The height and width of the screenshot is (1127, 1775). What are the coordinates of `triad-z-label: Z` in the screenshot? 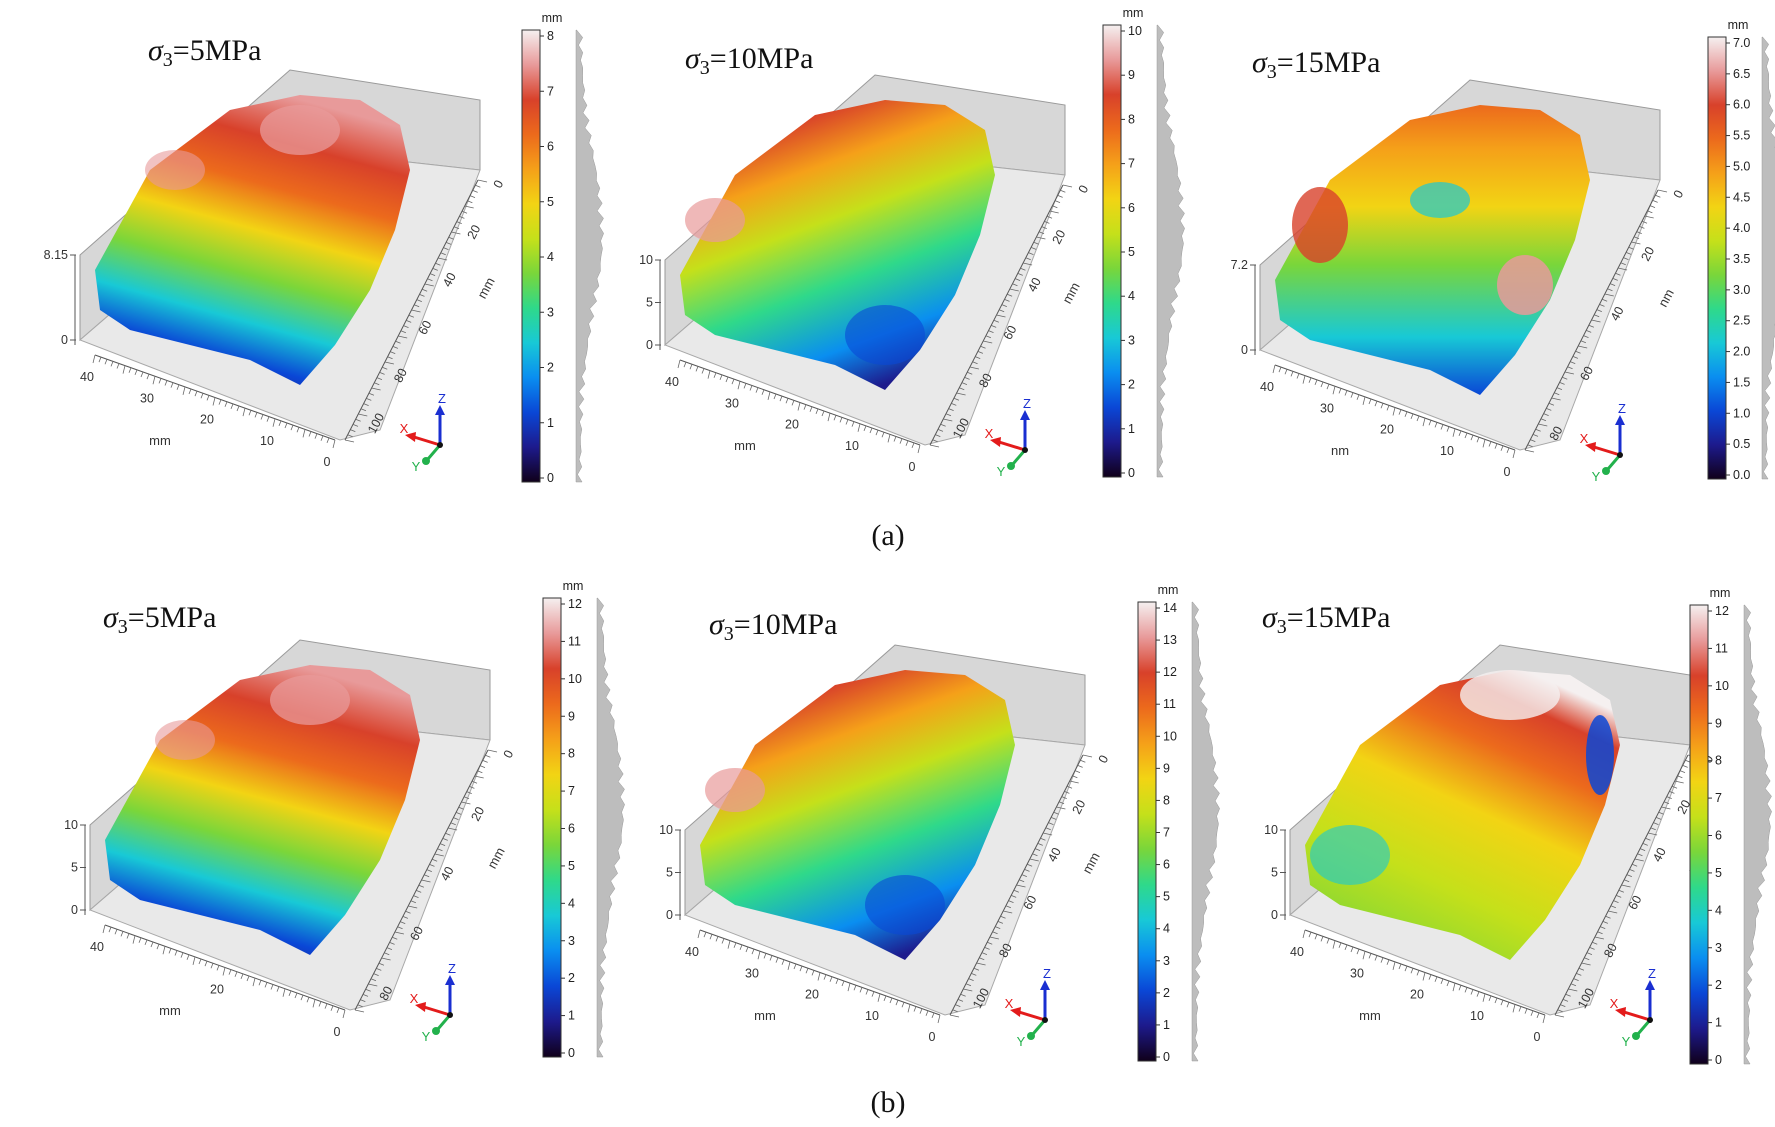 It's located at (442, 398).